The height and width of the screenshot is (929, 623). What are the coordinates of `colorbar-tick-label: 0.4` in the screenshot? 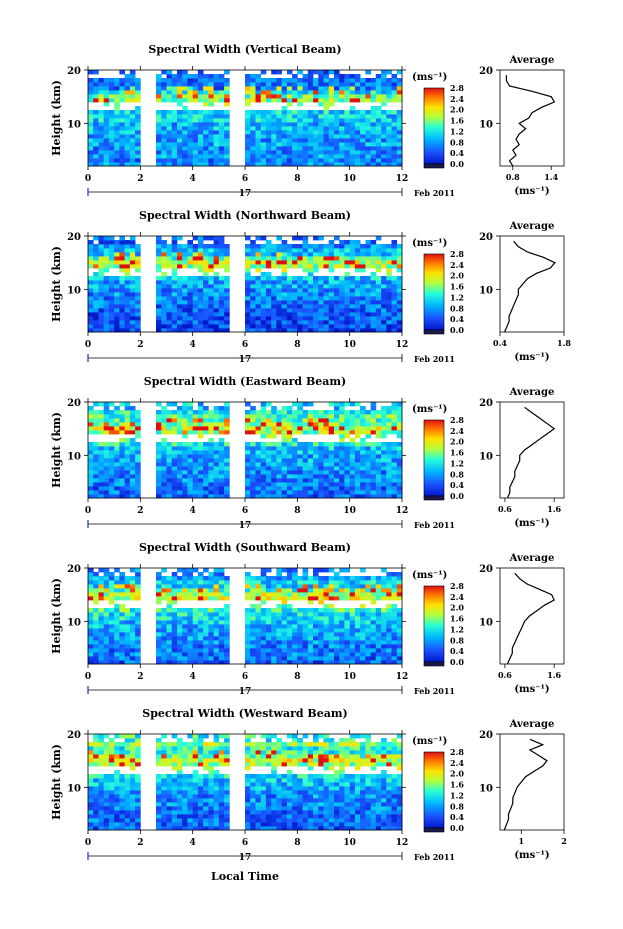 It's located at (457, 153).